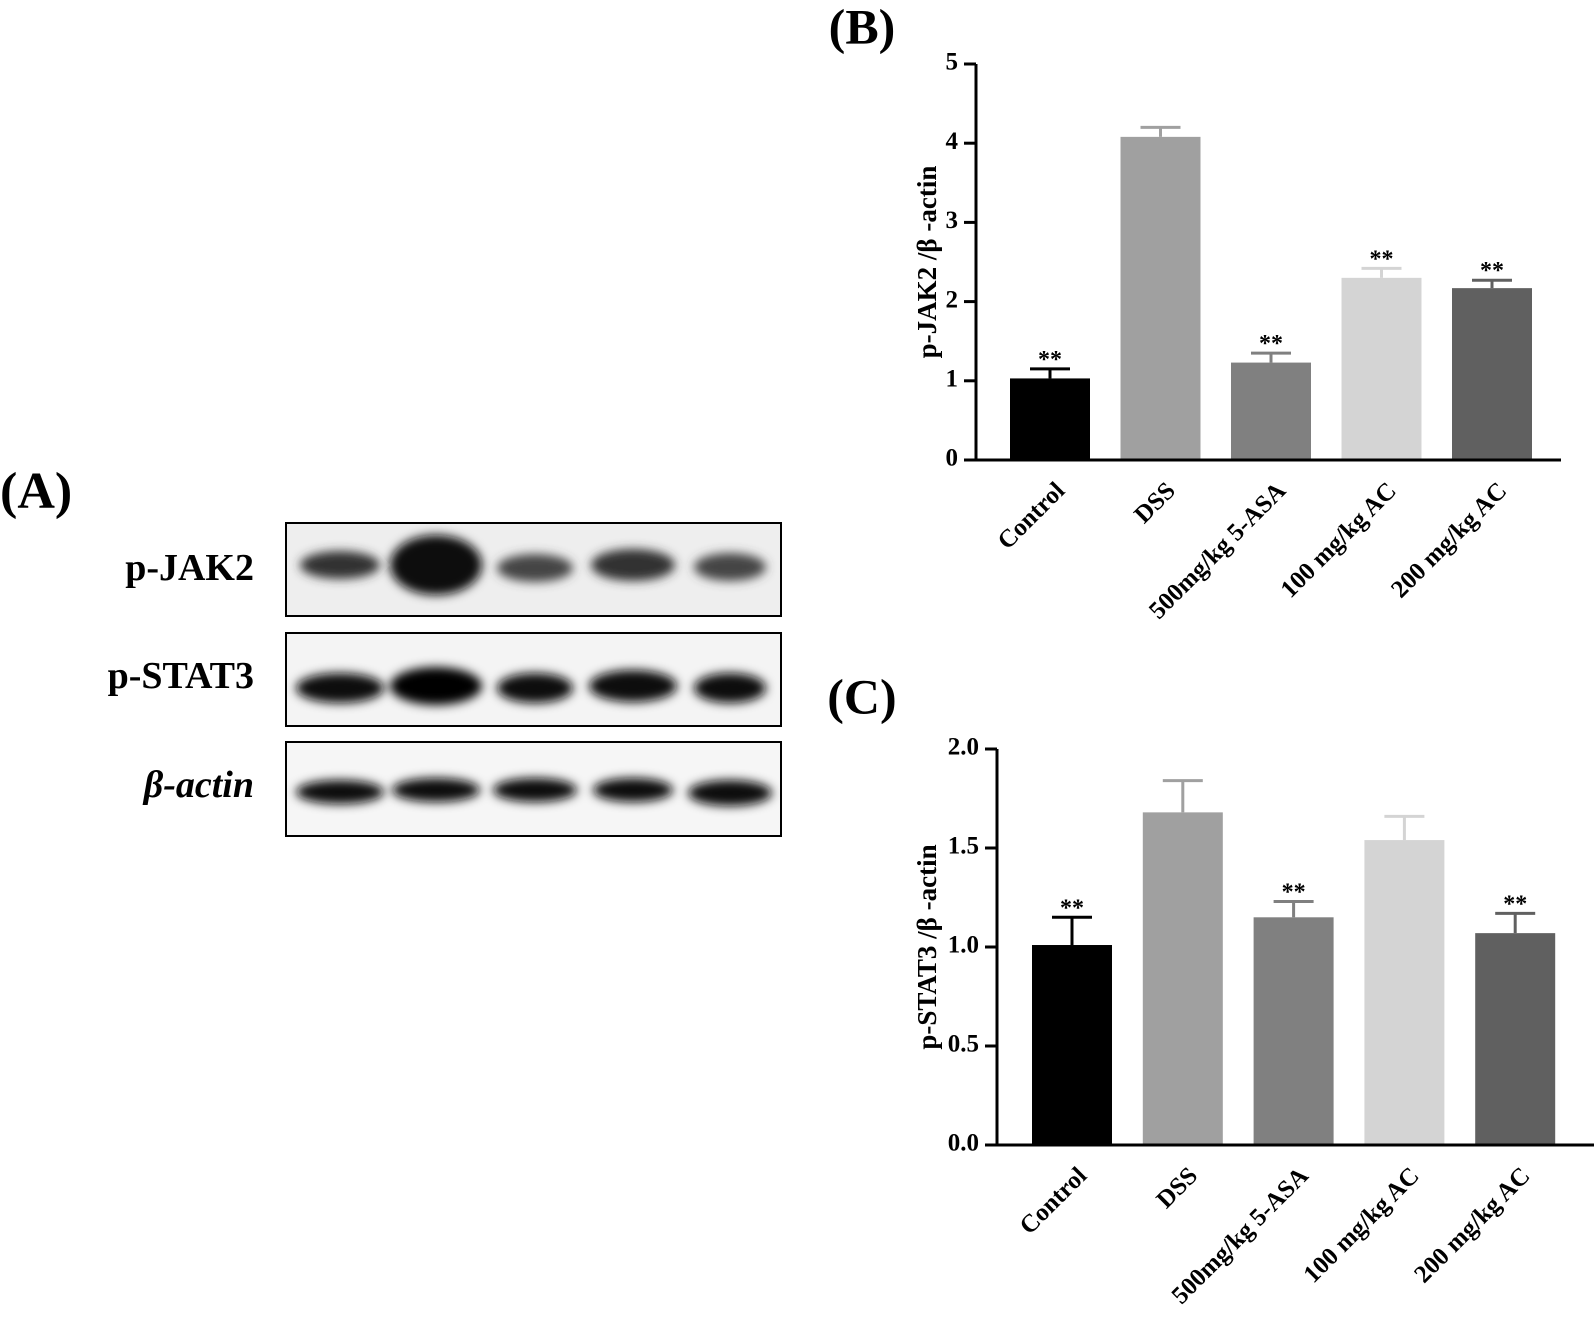  What do you see at coordinates (36, 491) in the screenshot?
I see `panel-label: (A)` at bounding box center [36, 491].